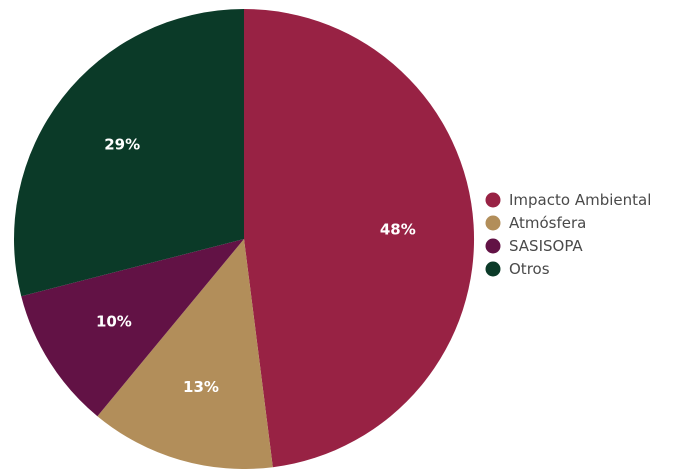  Describe the element at coordinates (133, 328) in the screenshot. I see `pie-slice-sasisopa` at that location.